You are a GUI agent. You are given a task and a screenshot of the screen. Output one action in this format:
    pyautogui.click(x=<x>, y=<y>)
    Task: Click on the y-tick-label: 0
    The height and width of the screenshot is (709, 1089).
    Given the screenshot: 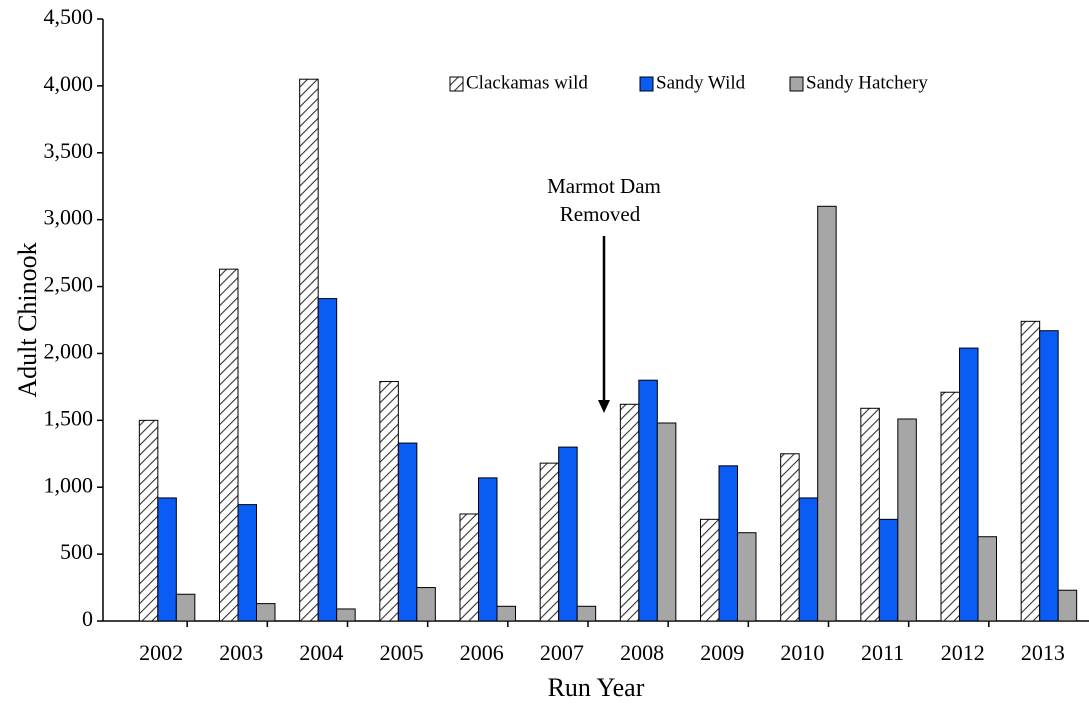 What is the action you would take?
    pyautogui.click(x=87, y=618)
    